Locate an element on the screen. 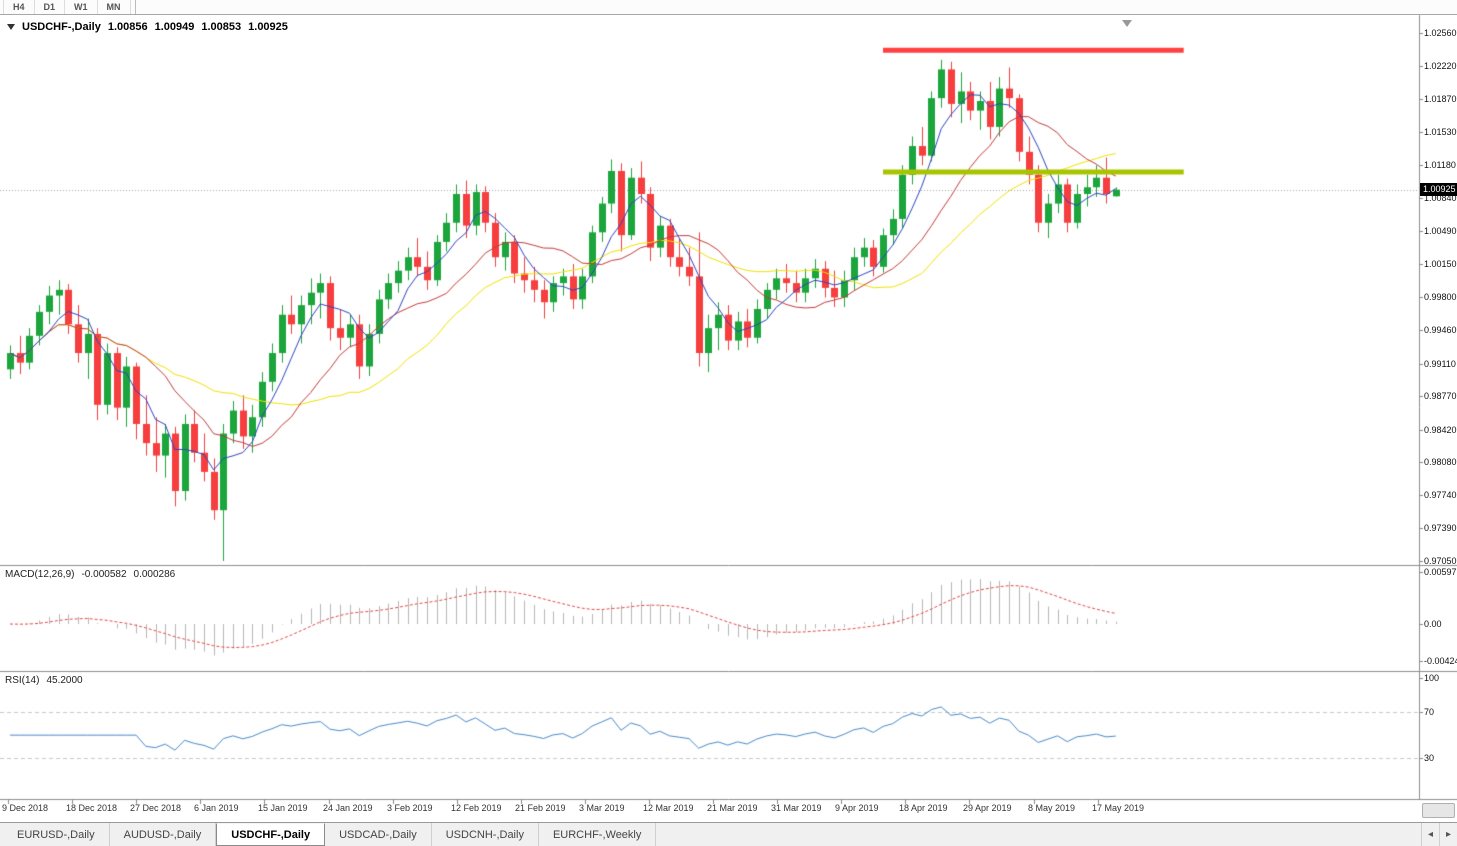 The height and width of the screenshot is (846, 1457). macd-main-value: -0.000582 is located at coordinates (104, 574).